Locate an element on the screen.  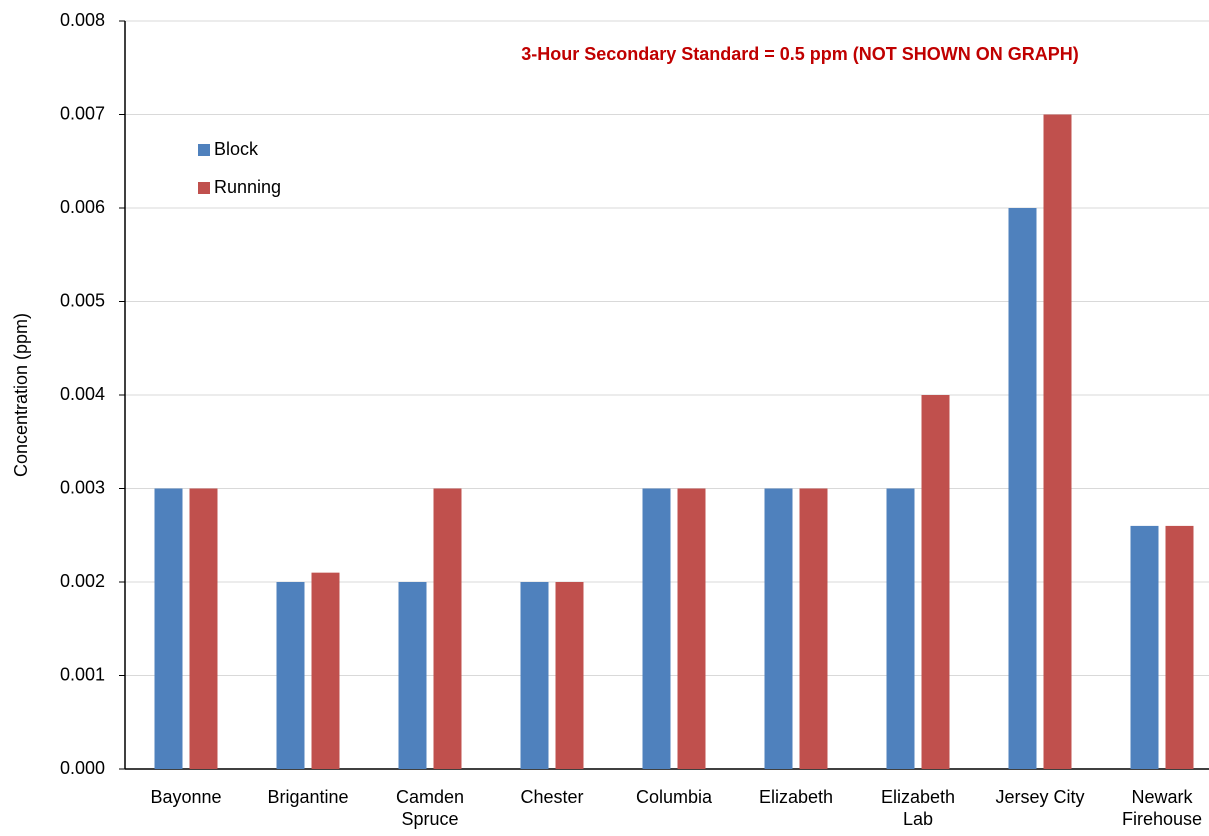
y-tick-label: 0.001 is located at coordinates (82, 674).